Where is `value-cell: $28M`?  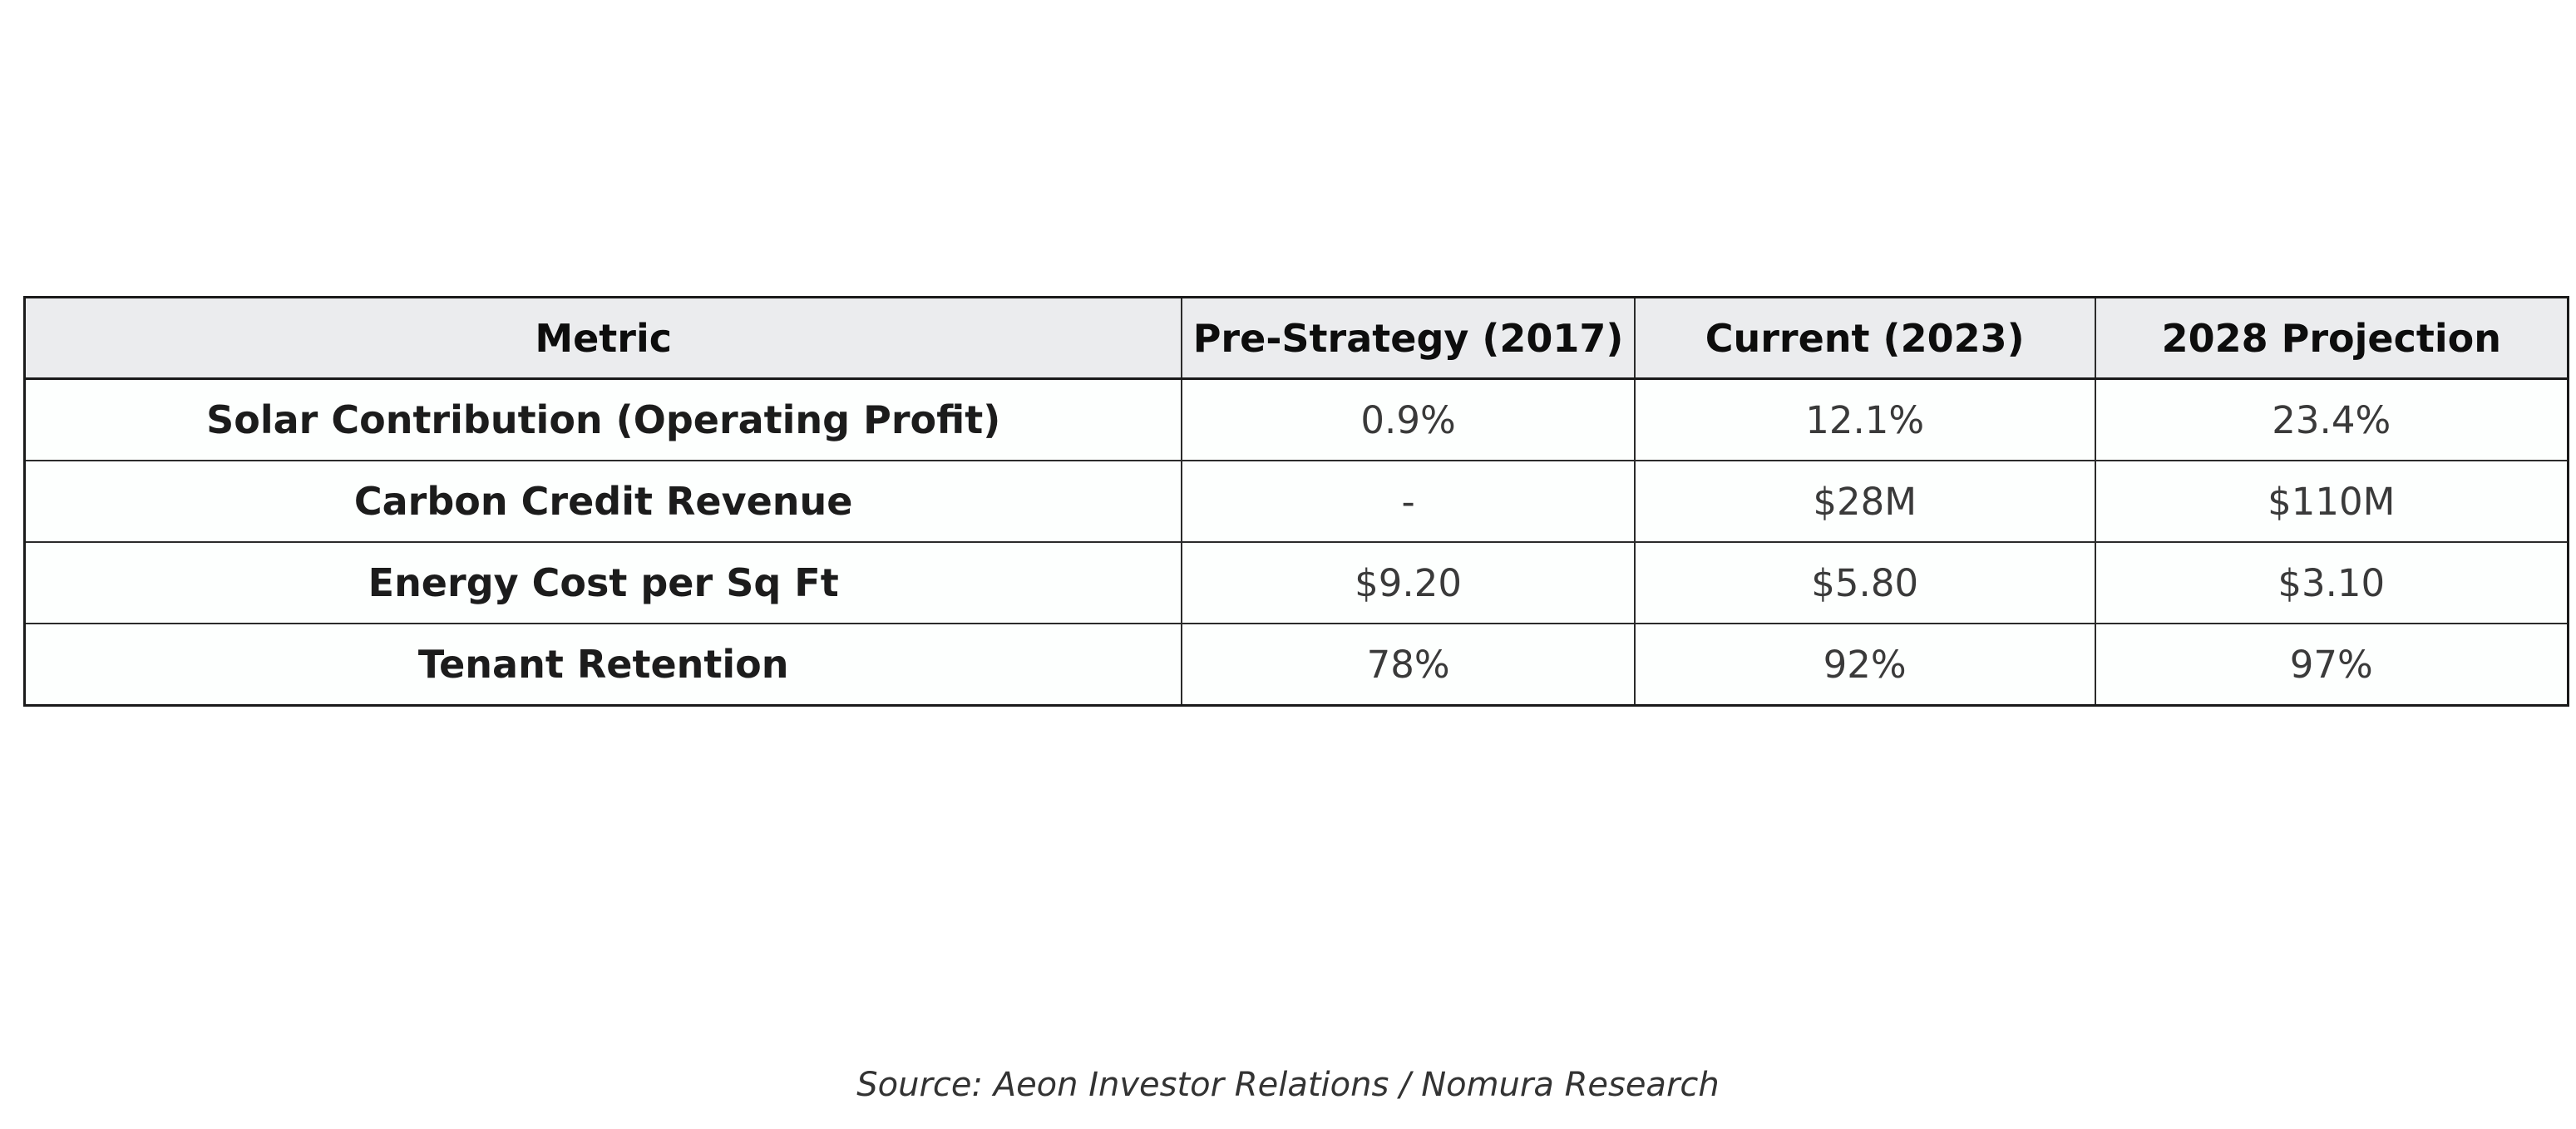 value-cell: $28M is located at coordinates (1865, 501).